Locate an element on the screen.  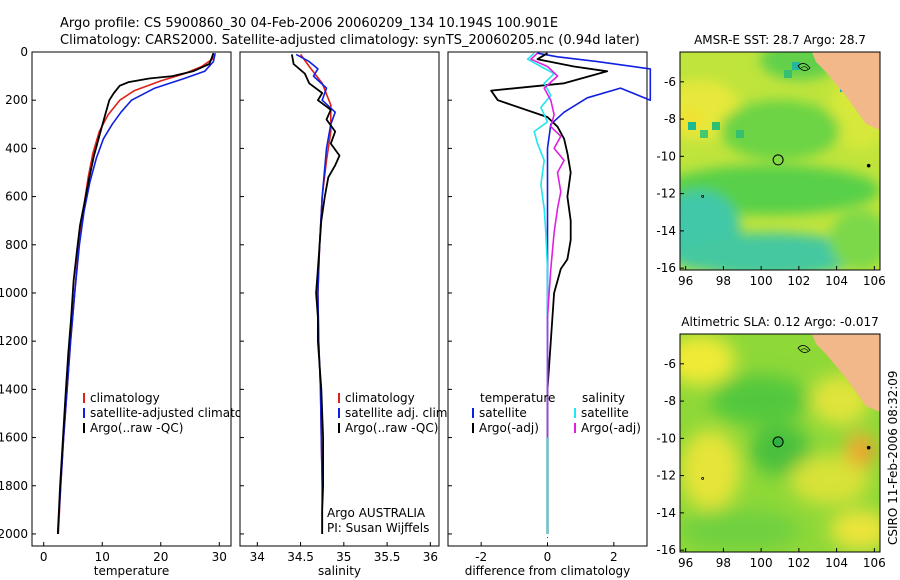
salinity-panel-xlabel: salinity is located at coordinates (339, 571).